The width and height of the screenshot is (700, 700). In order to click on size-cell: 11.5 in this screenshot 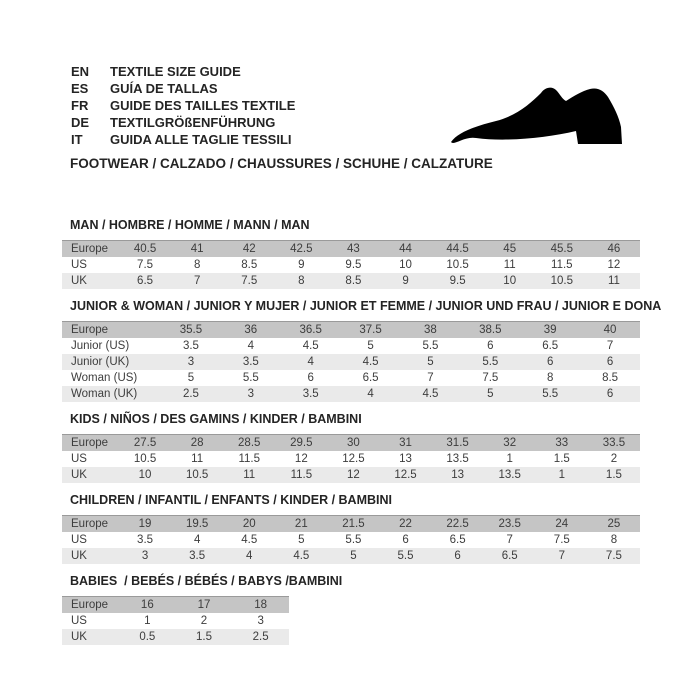, I will do `click(562, 265)`.